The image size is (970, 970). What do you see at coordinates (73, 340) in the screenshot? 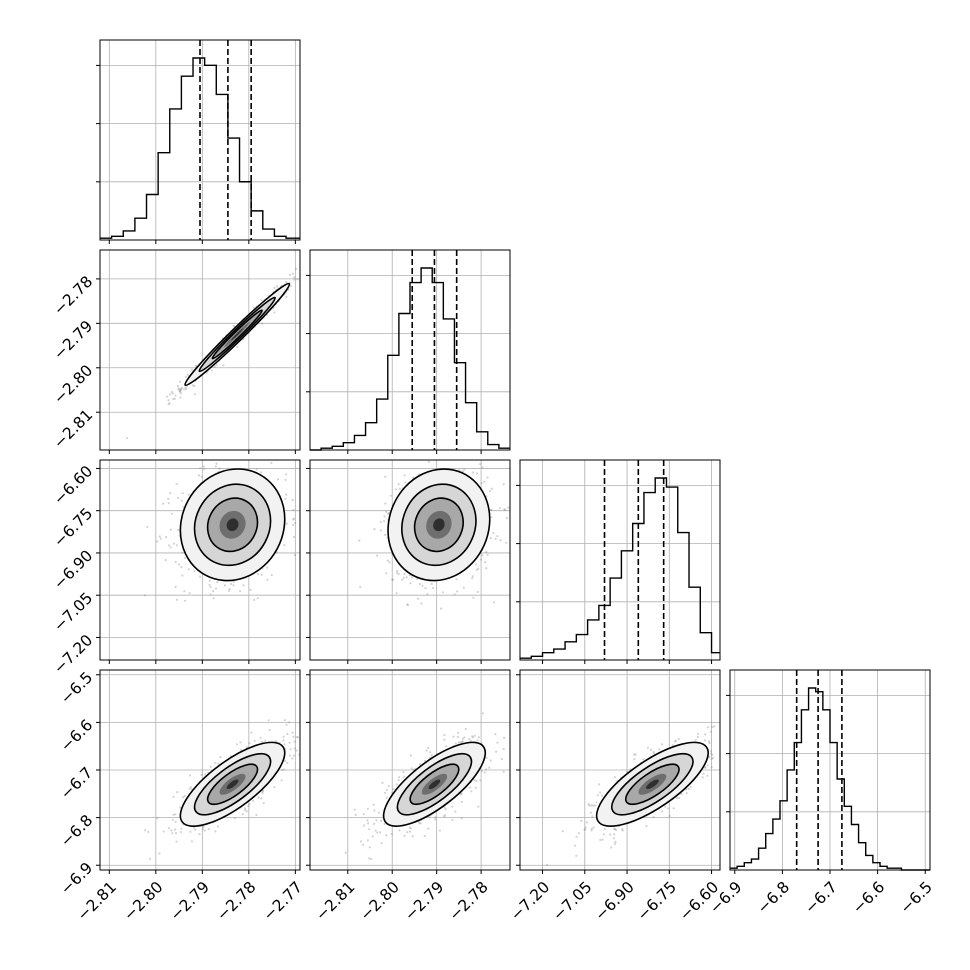
I see `y-tick-label: −2.79` at bounding box center [73, 340].